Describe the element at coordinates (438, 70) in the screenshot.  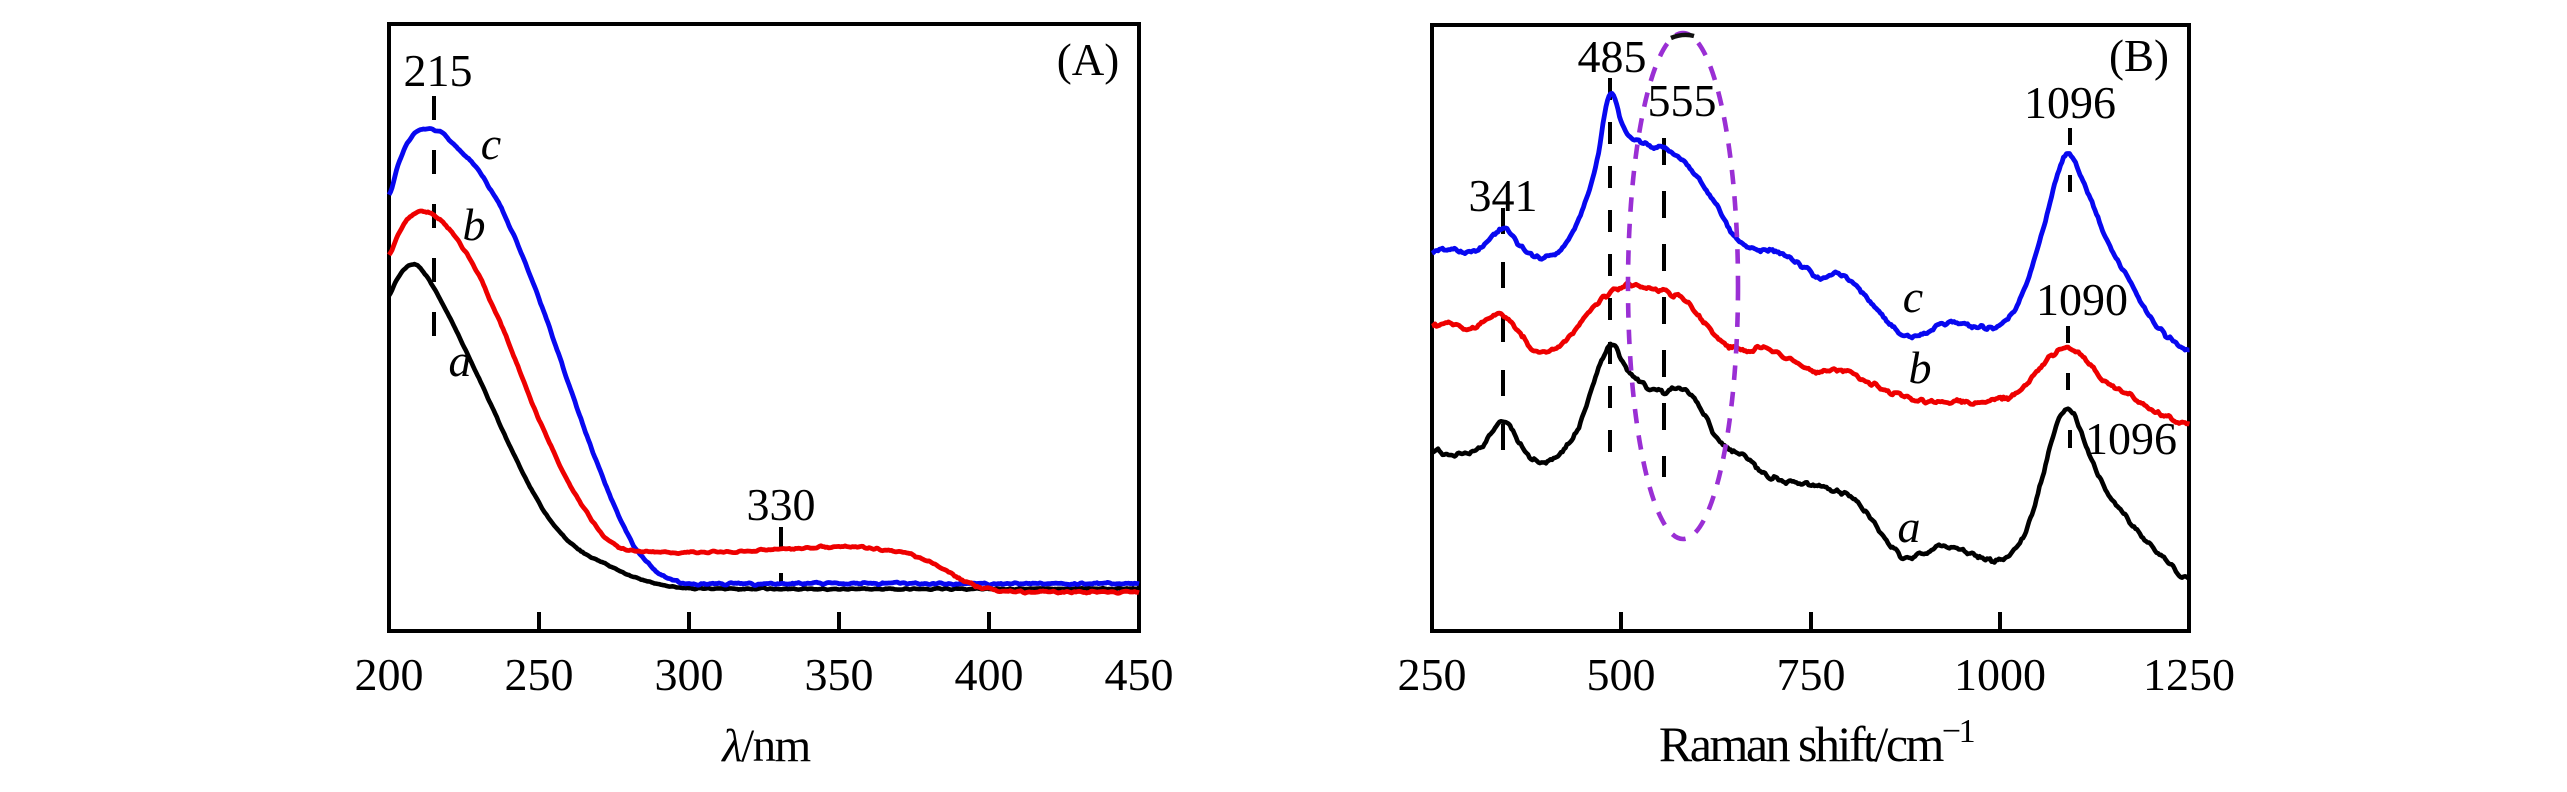
I see `svg-text: 215` at that location.